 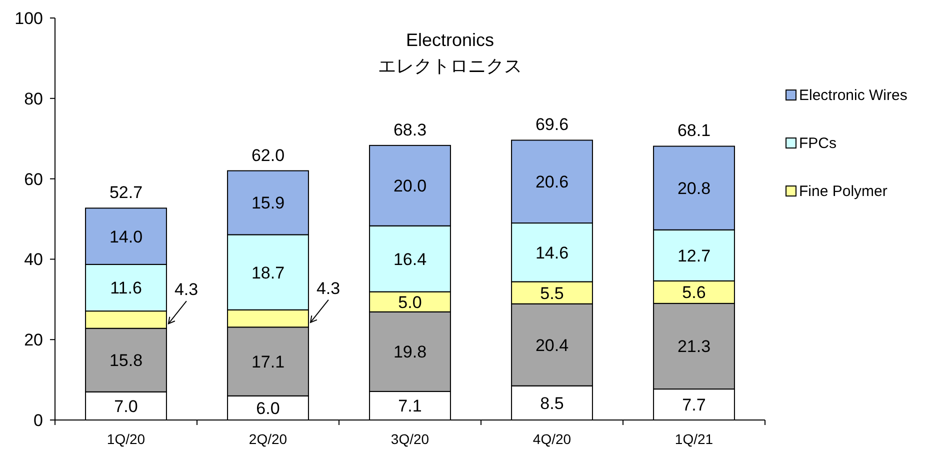 What do you see at coordinates (817, 143) in the screenshot?
I see `legend-label: FPCs` at bounding box center [817, 143].